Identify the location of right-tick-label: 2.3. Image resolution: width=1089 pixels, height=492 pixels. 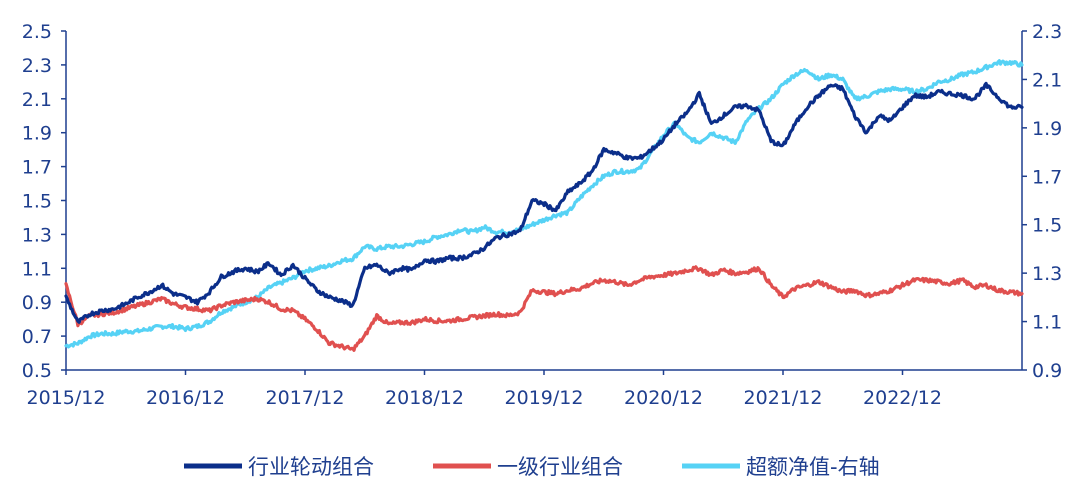
(1047, 32).